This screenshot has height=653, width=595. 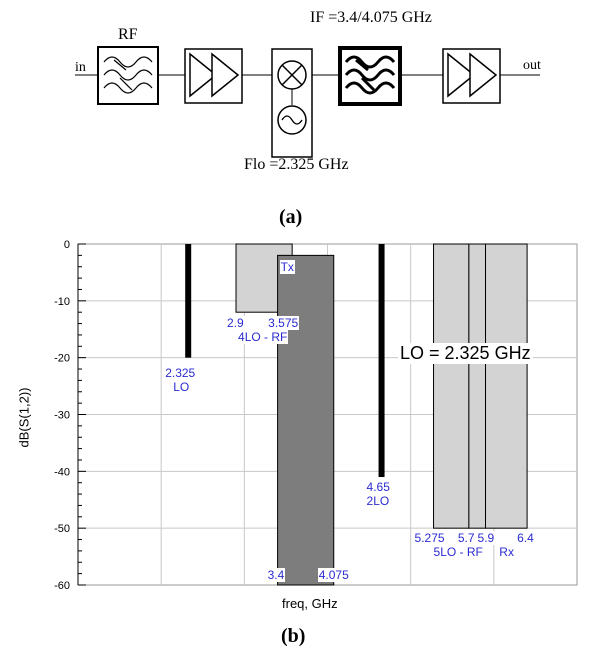 I want to click on band-edge-label: 3.575, so click(x=283, y=323).